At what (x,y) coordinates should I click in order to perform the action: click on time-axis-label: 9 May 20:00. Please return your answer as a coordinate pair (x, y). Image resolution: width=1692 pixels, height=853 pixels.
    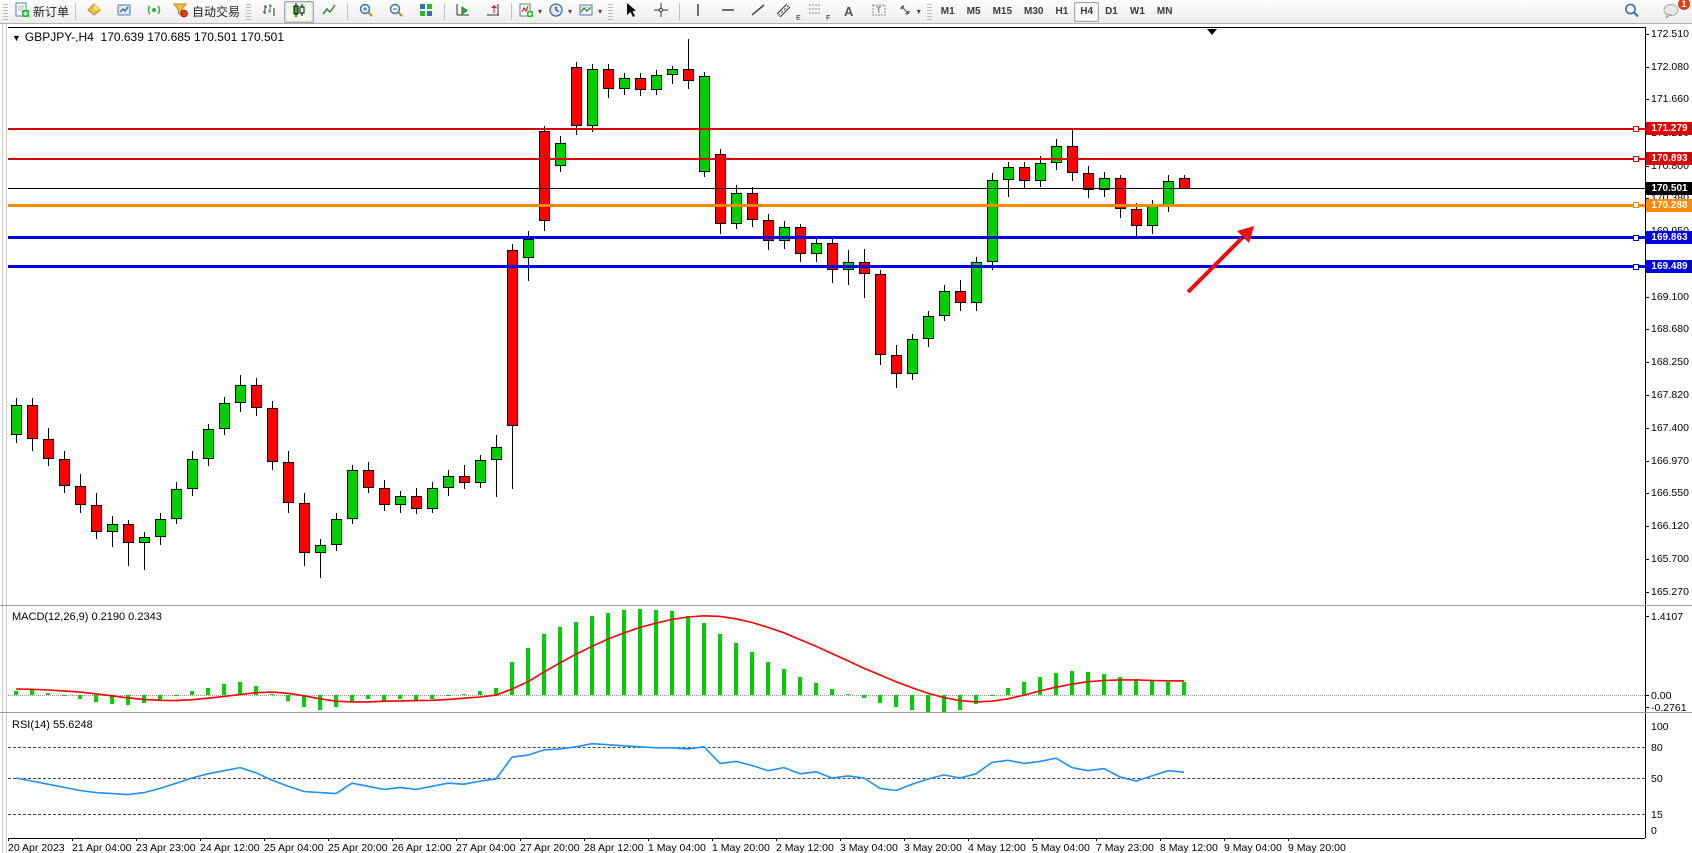
    Looking at the image, I should click on (1317, 847).